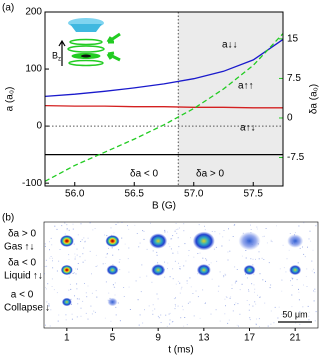 The width and height of the screenshot is (324, 358). What do you see at coordinates (164, 68) in the screenshot?
I see `series-line` at bounding box center [164, 68].